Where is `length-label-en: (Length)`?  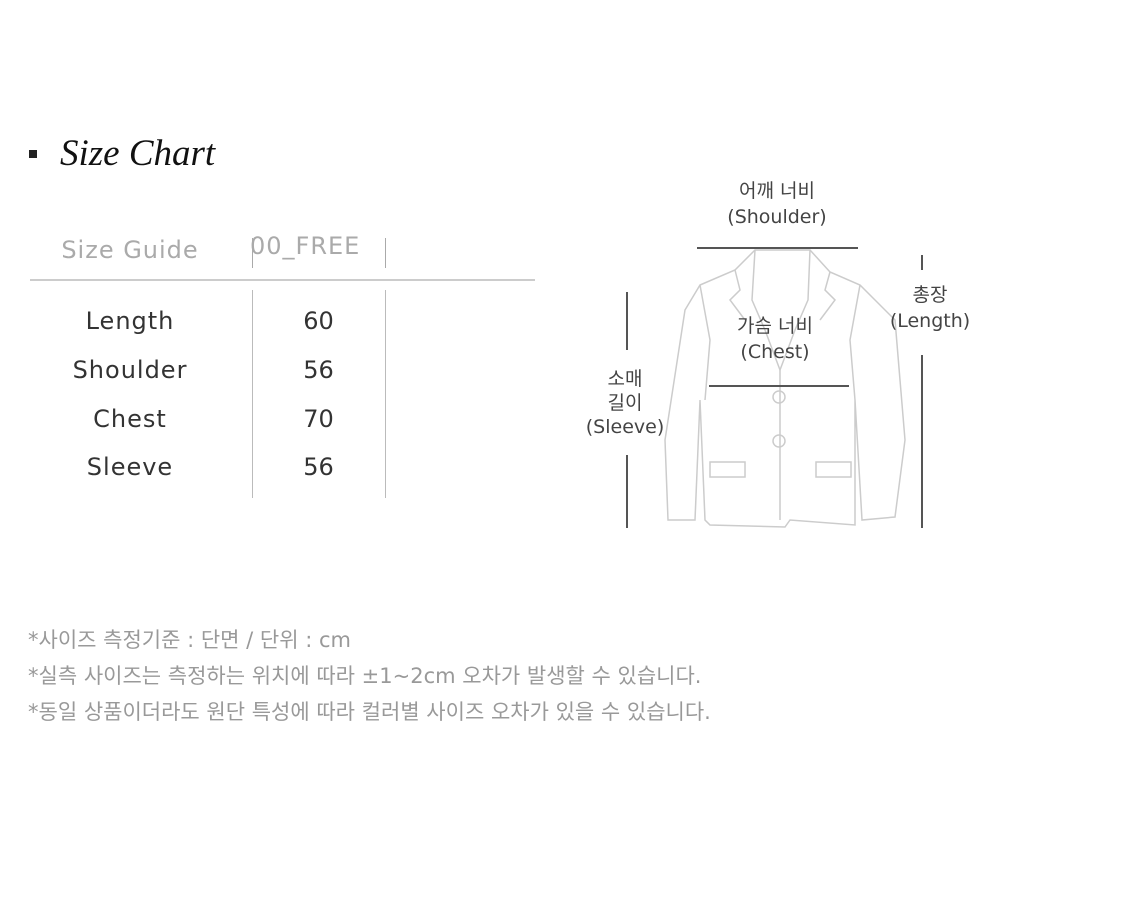 length-label-en: (Length) is located at coordinates (930, 321).